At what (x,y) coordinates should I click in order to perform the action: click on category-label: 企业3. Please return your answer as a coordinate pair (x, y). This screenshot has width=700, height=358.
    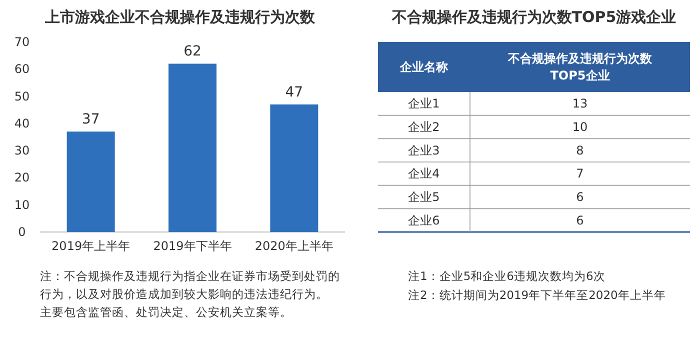
    Looking at the image, I should click on (424, 150).